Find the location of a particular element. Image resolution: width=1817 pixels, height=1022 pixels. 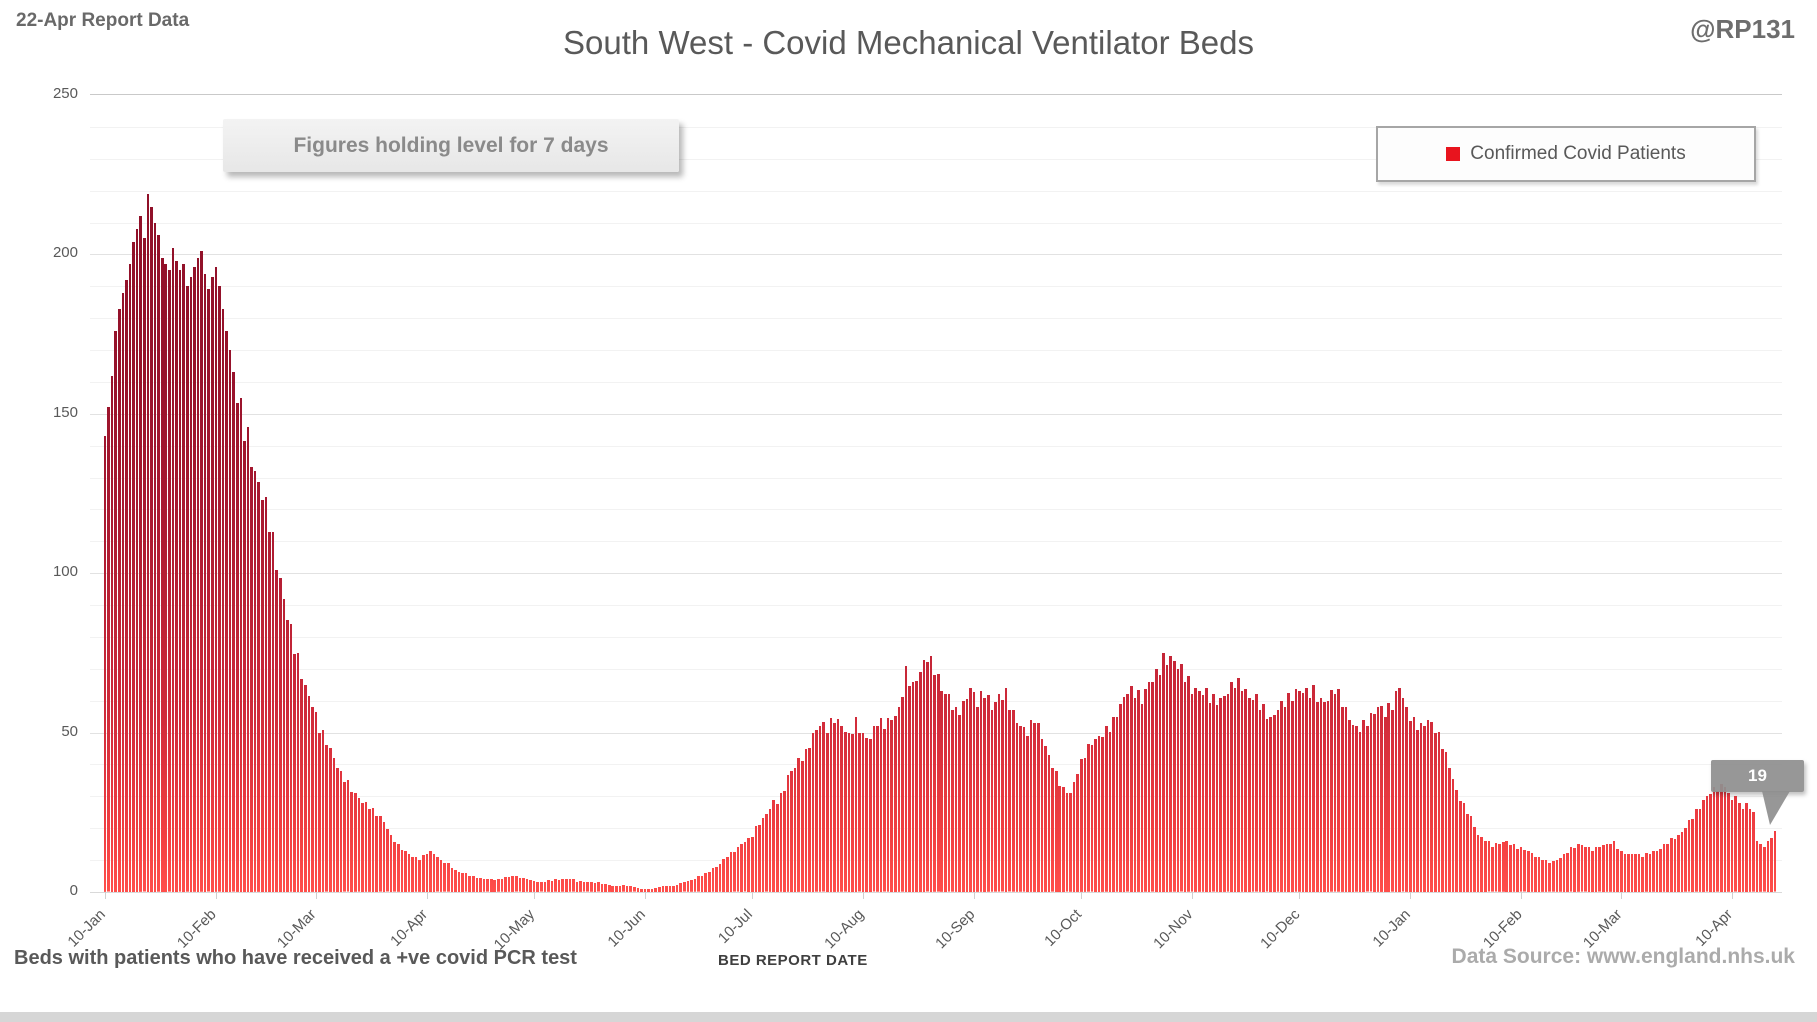

legend: Confirmed Covid Patients is located at coordinates (1566, 154).